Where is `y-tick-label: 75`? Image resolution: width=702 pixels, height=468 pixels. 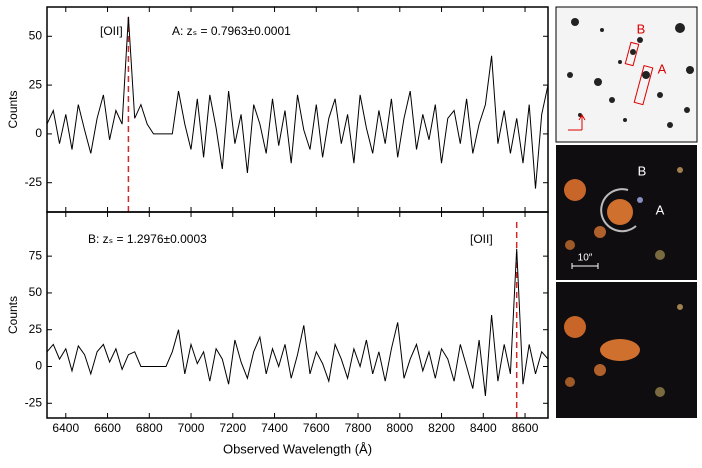 y-tick-label: 75 is located at coordinates (36, 255).